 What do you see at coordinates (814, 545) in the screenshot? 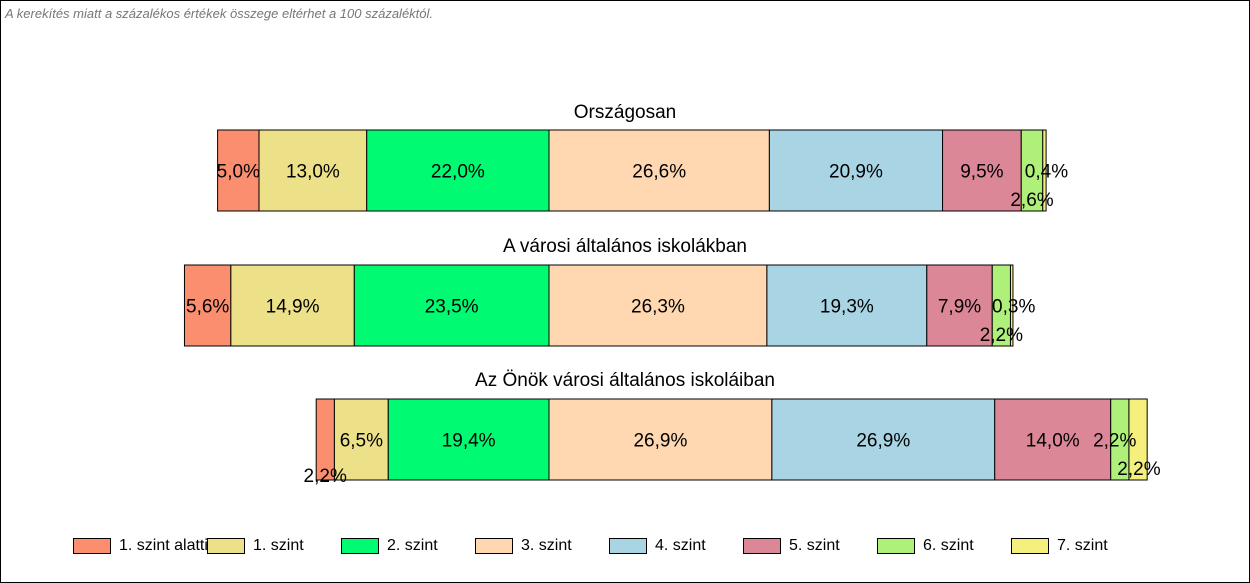
I see `legend-label: 5. szint` at bounding box center [814, 545].